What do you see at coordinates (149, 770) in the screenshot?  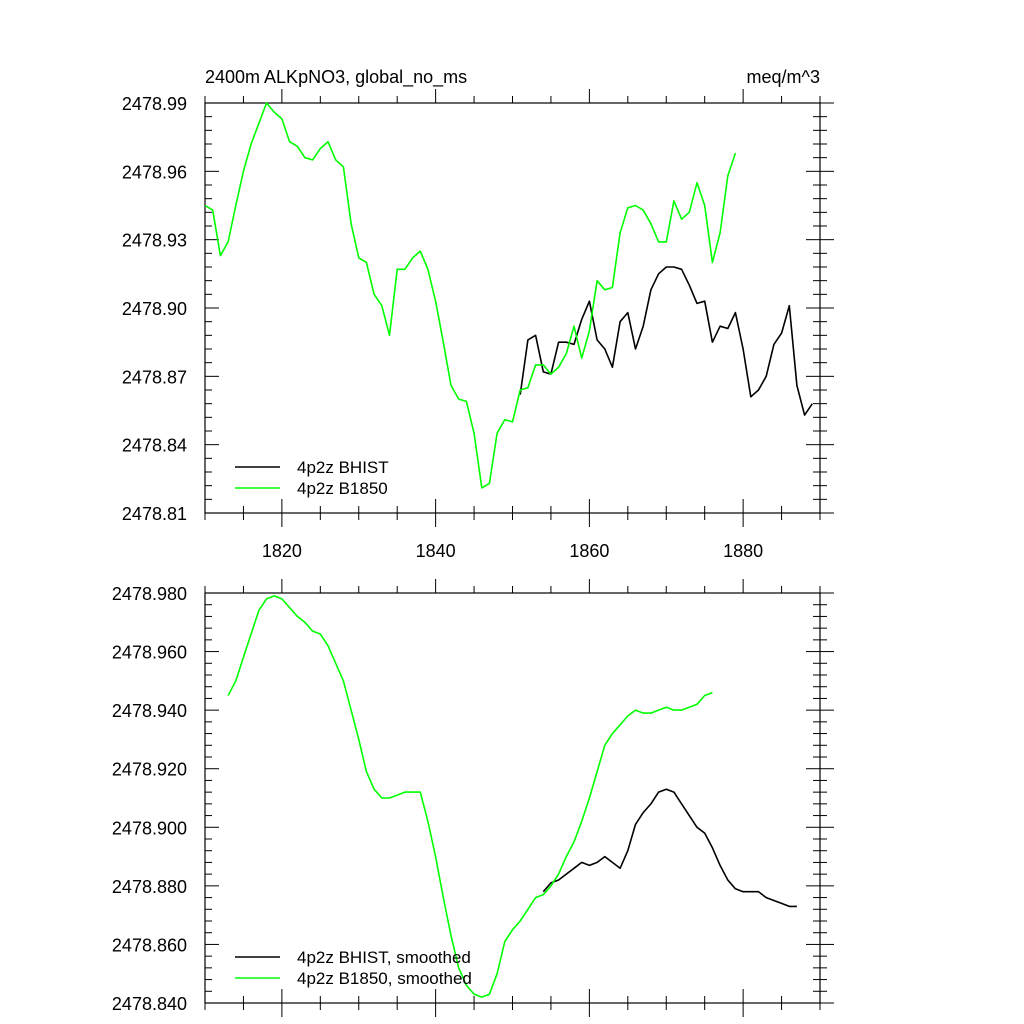 I see `y-tick-label: 2478.920` at bounding box center [149, 770].